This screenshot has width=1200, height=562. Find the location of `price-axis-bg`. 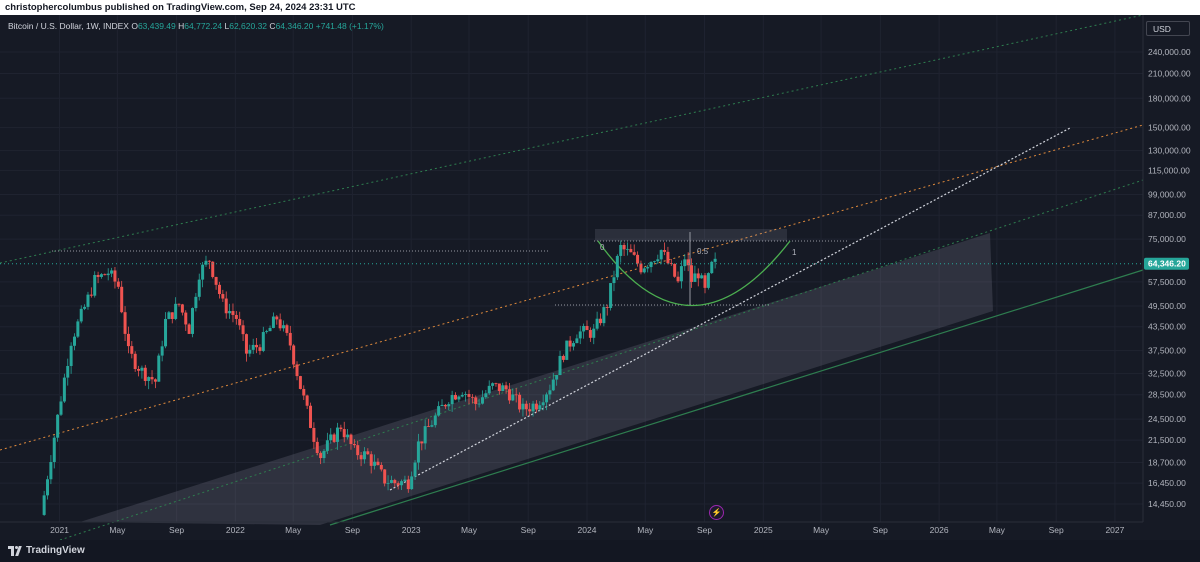

price-axis-bg is located at coordinates (1171, 277).